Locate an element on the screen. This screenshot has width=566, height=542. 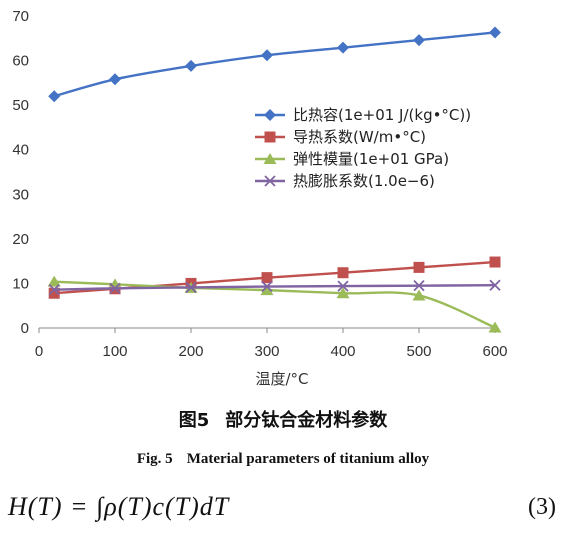
y-tick-label: 50 is located at coordinates (20, 105).